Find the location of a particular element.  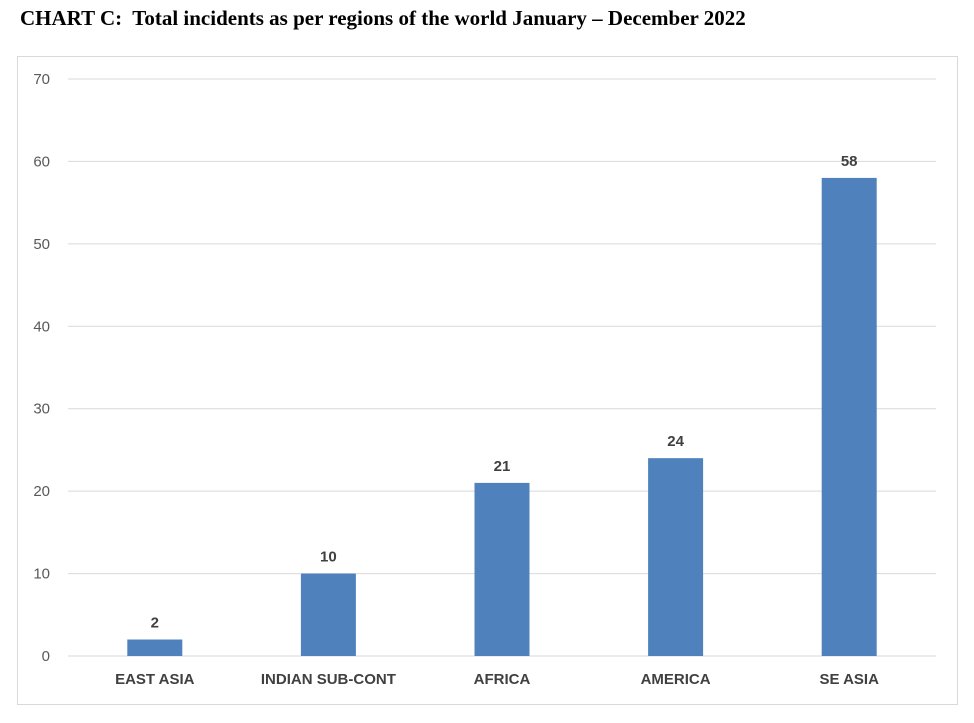

y-tick-label: 20 is located at coordinates (41, 491).